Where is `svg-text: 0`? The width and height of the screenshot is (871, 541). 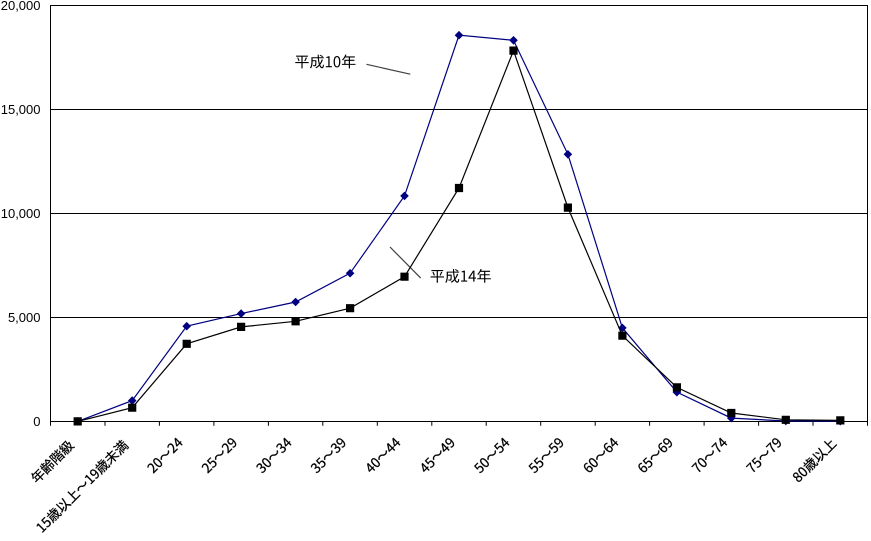
svg-text: 0 is located at coordinates (36, 421).